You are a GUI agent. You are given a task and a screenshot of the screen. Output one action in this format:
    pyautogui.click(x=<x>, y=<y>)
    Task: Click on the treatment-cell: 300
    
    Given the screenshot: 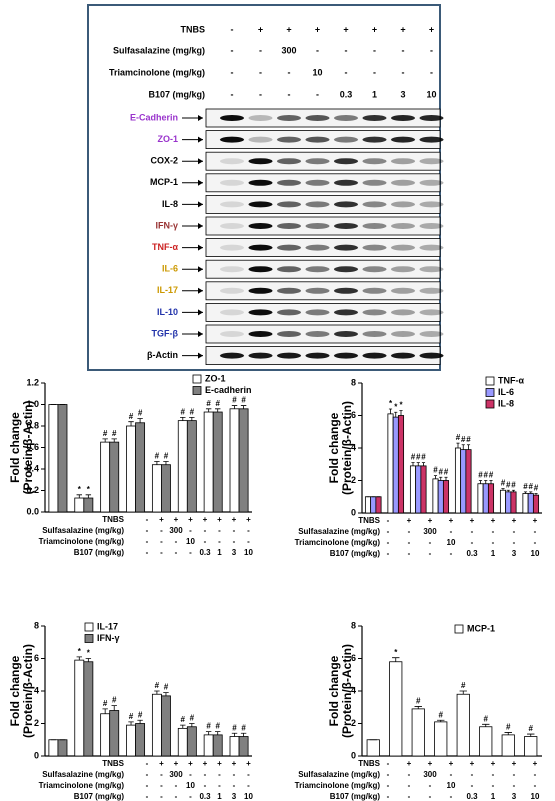 What is the action you would take?
    pyautogui.click(x=176, y=774)
    